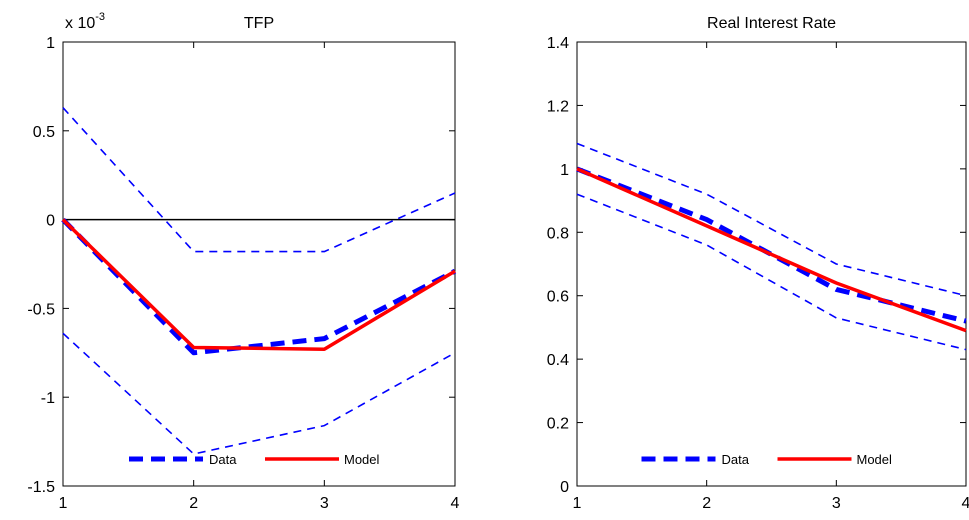 This screenshot has height=520, width=969. I want to click on y-tick-label: 0.4, so click(558, 360).